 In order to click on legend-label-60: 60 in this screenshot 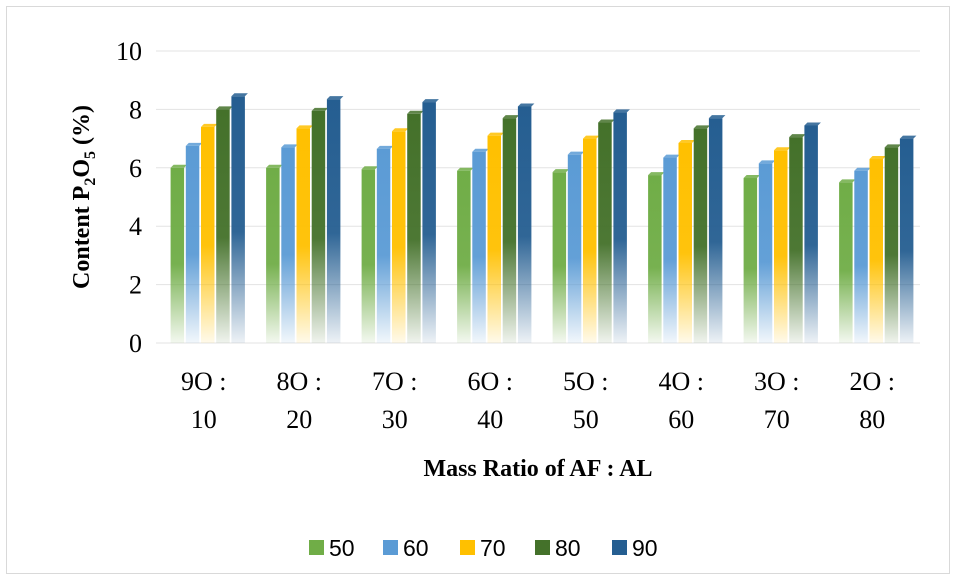, I will do `click(416, 548)`.